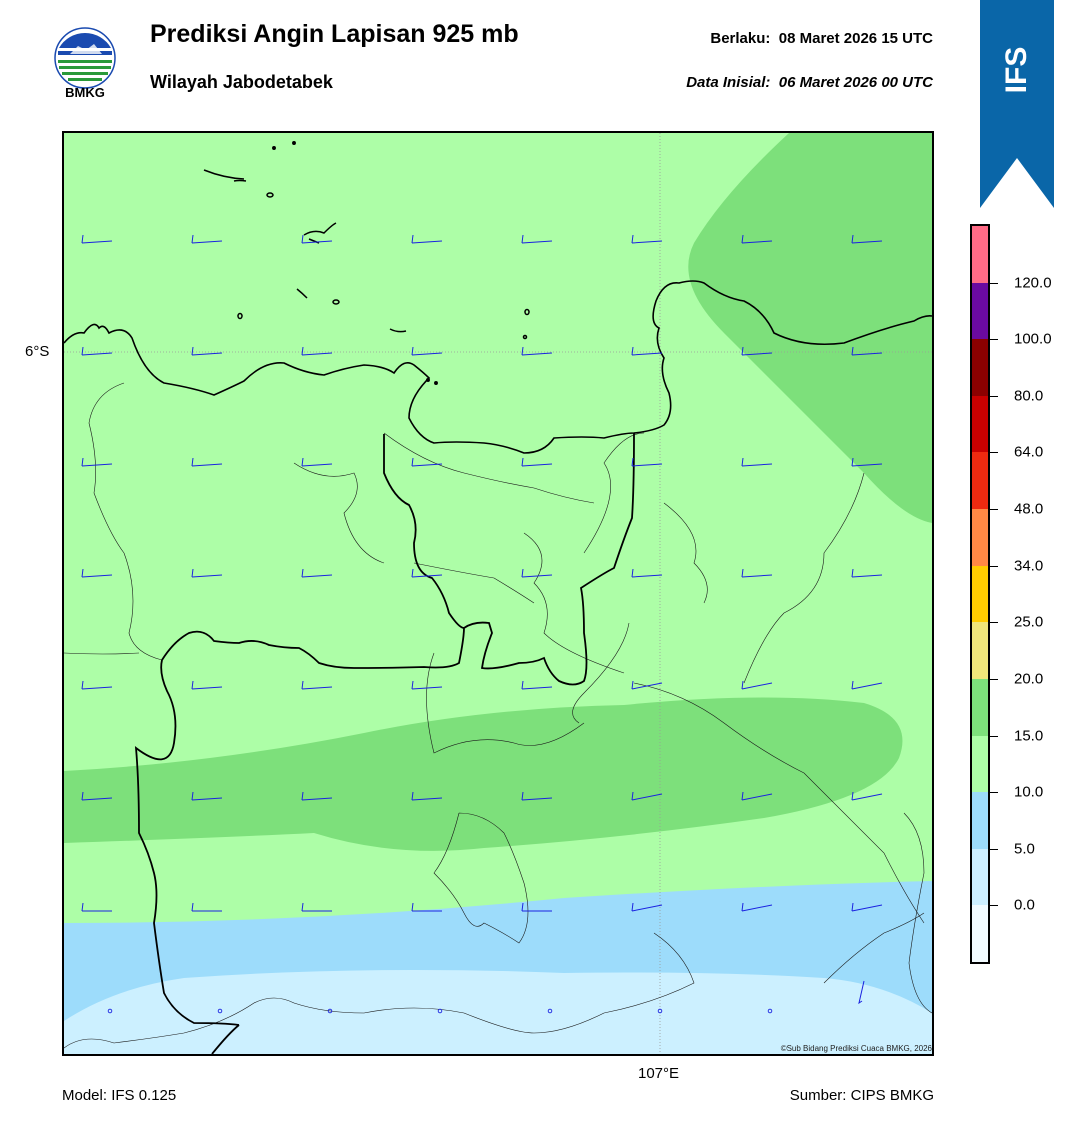  I want to click on colorbar-tick-label: 0.0, so click(1024, 905).